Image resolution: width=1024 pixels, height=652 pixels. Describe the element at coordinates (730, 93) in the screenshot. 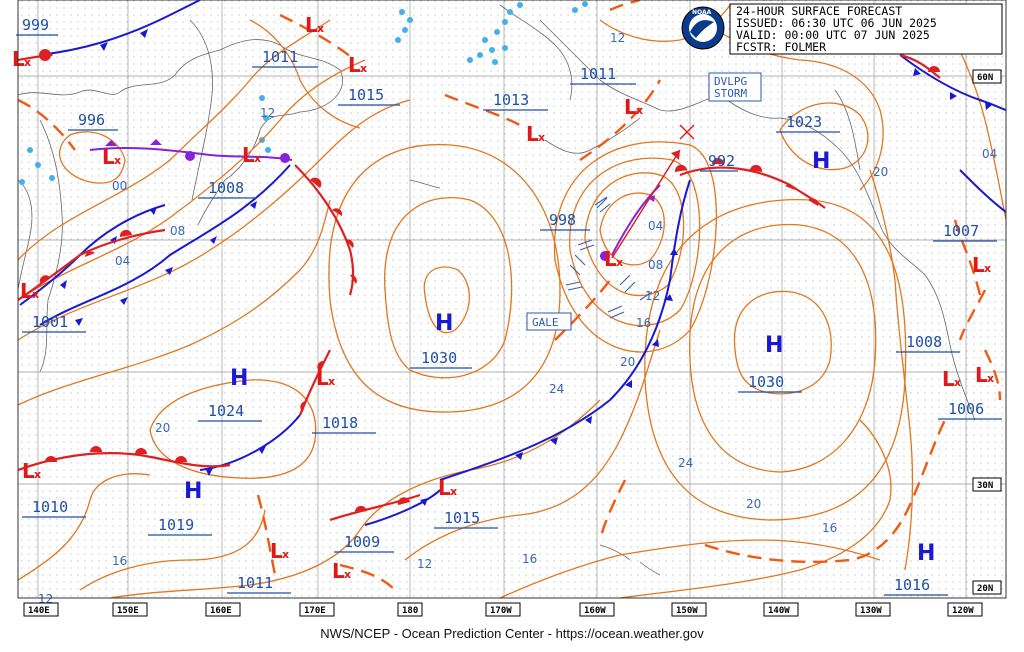

I see `storm-warning-line2: STORM` at that location.